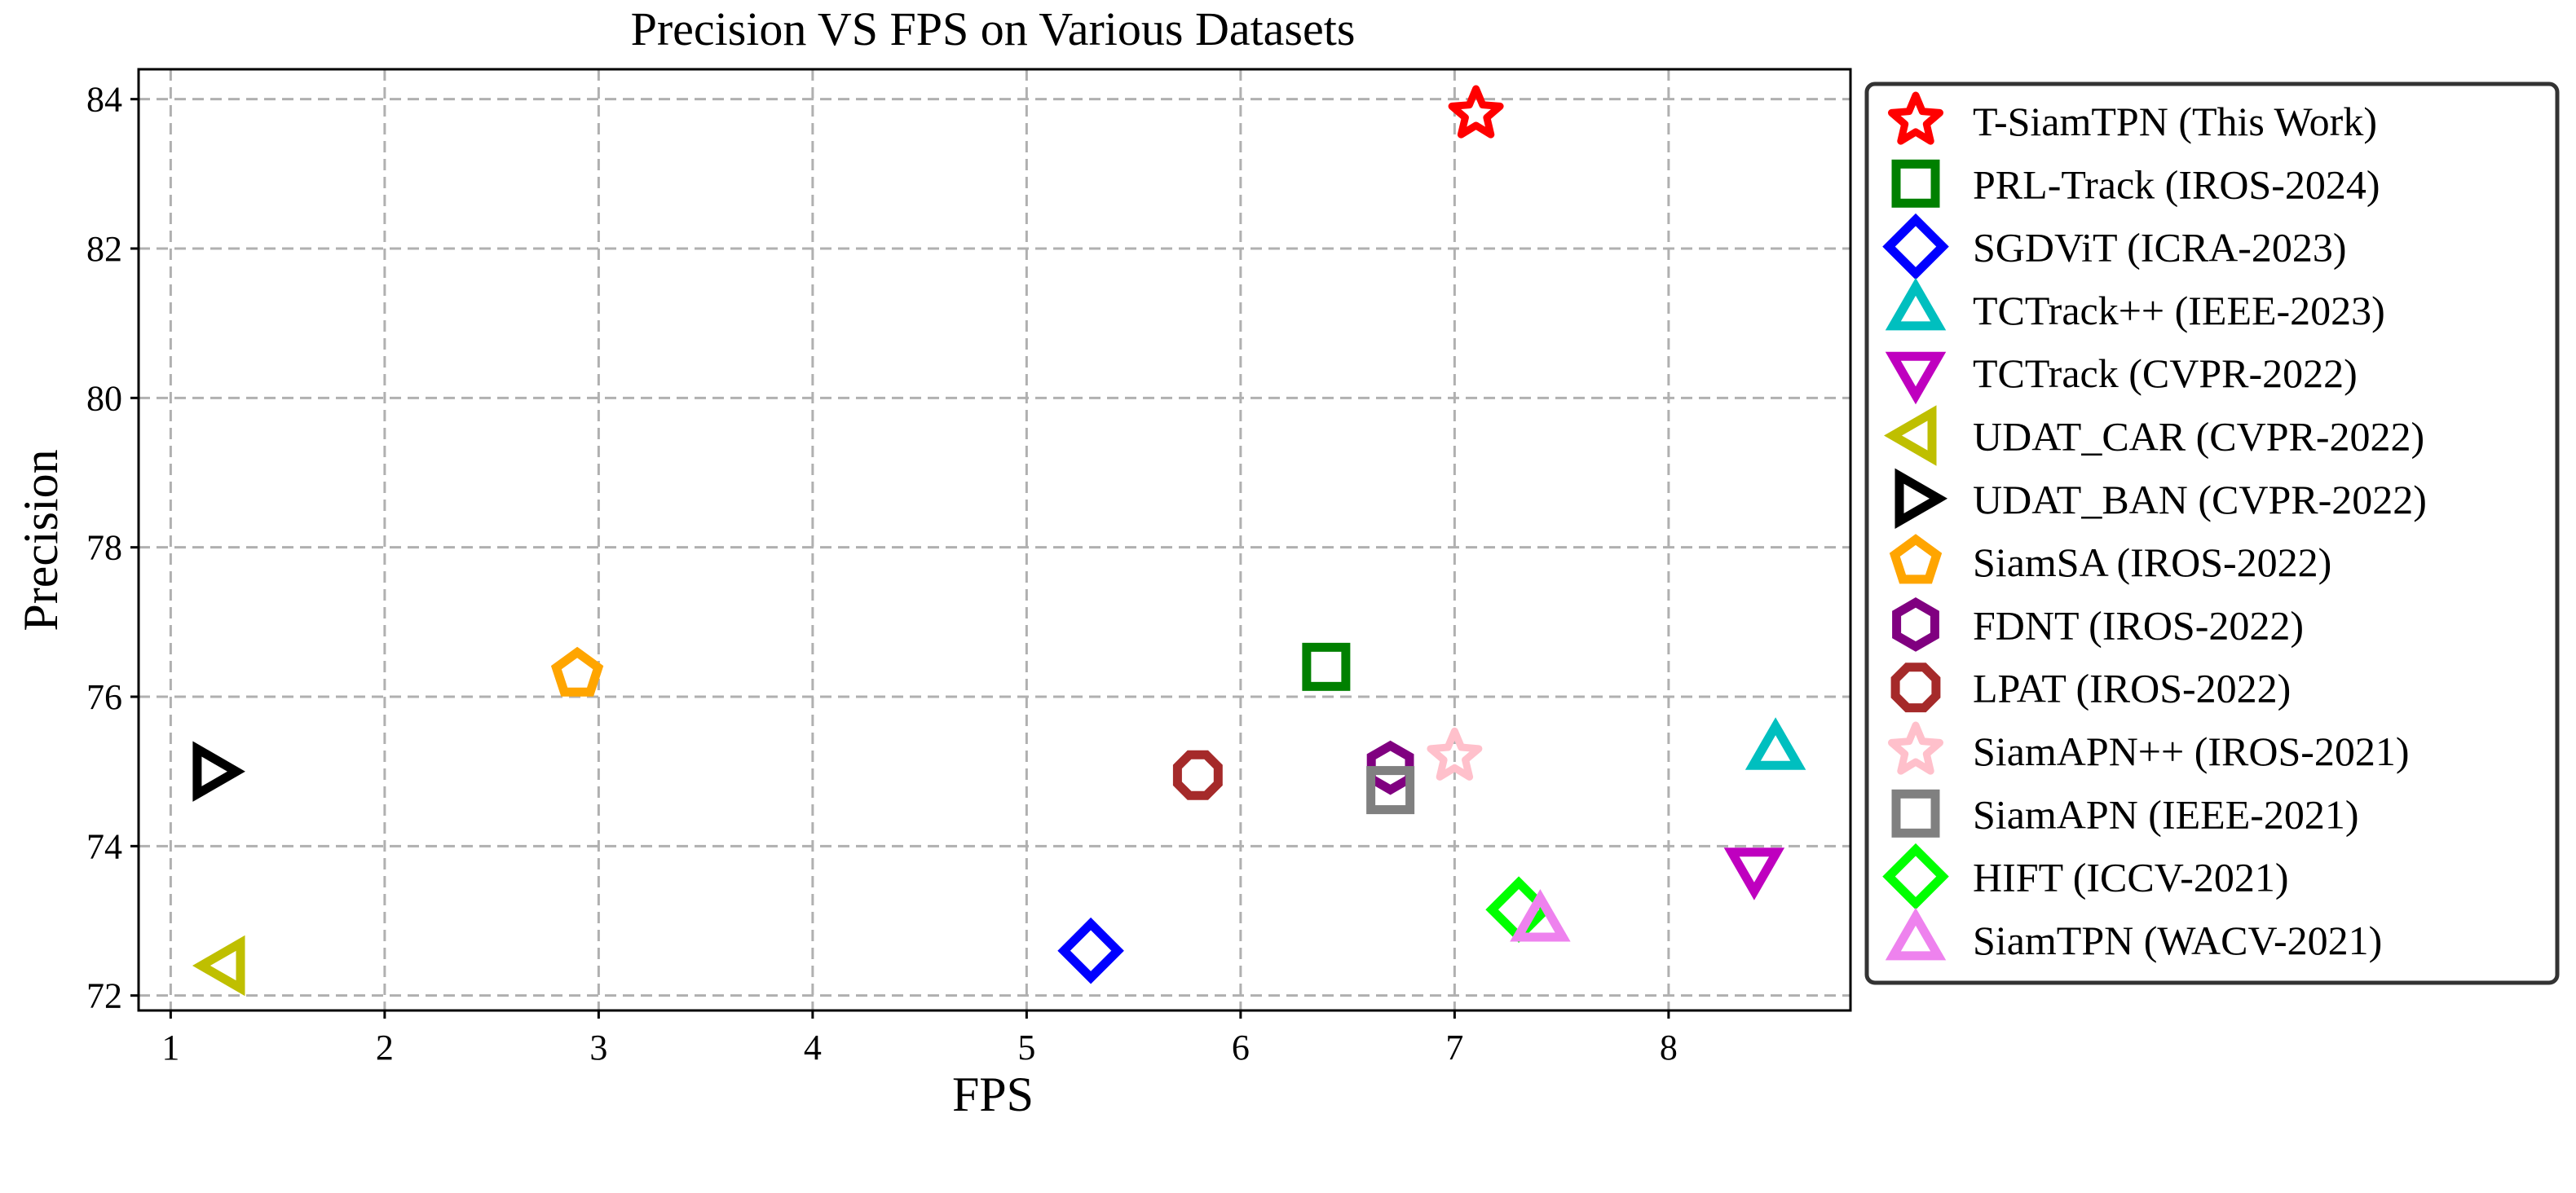 This screenshot has width=2576, height=1193. What do you see at coordinates (385, 1048) in the screenshot?
I see `x-tick-label: 2` at bounding box center [385, 1048].